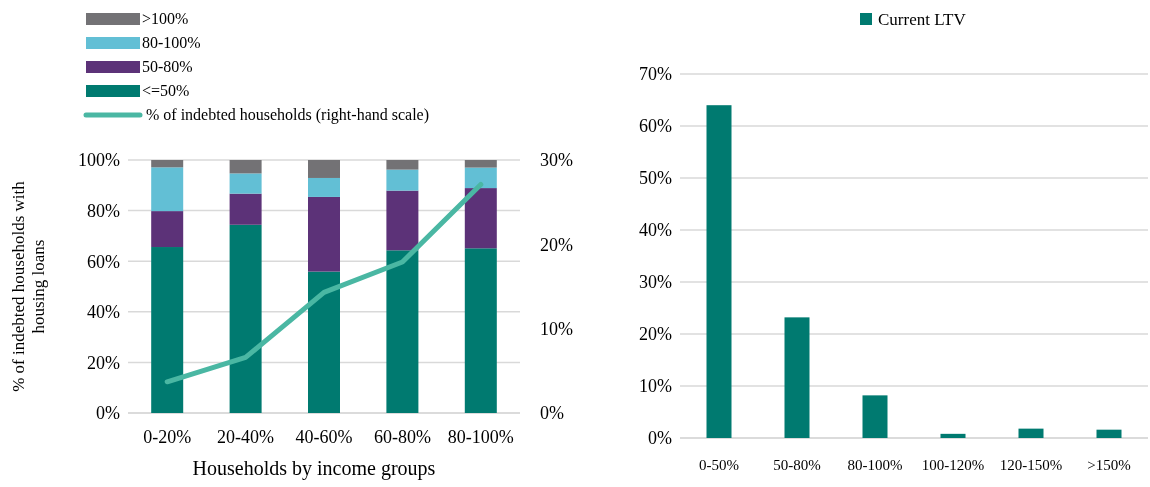  What do you see at coordinates (288, 115) in the screenshot?
I see `legend-label: % of indebted households (right-hand scale)` at bounding box center [288, 115].